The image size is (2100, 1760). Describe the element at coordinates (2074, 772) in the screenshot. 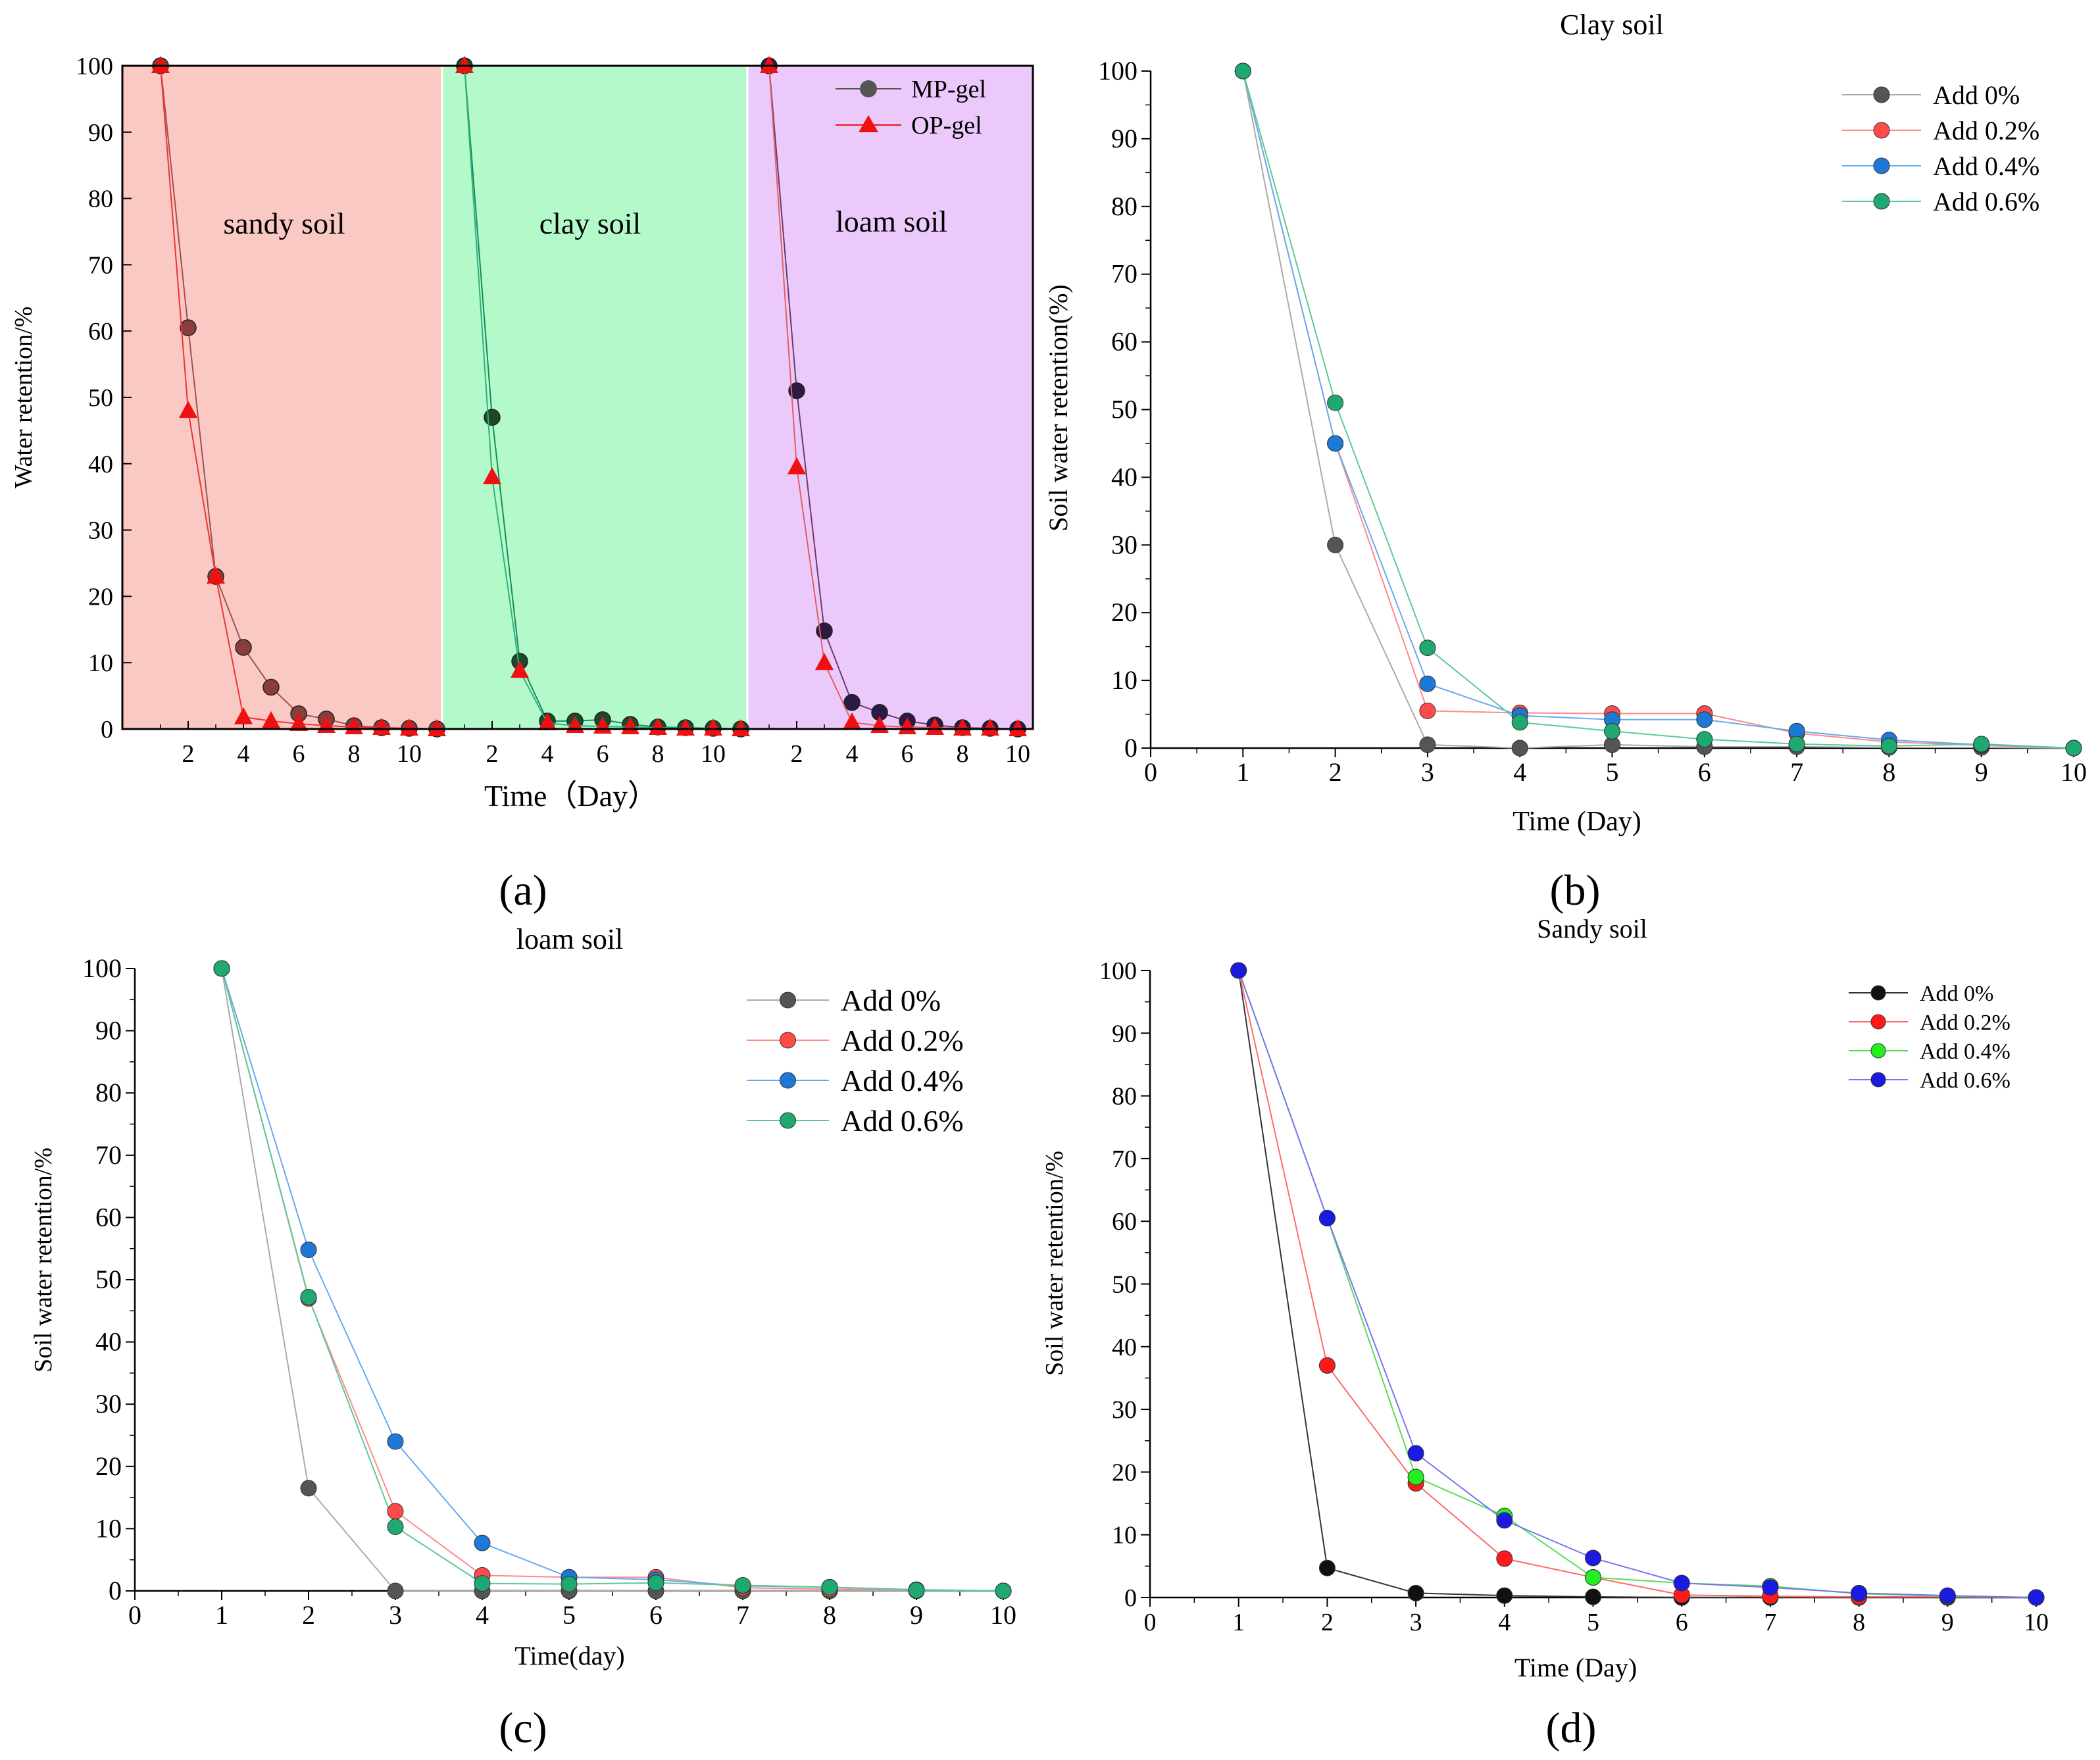

I see `x-tick-label-b: 10` at that location.